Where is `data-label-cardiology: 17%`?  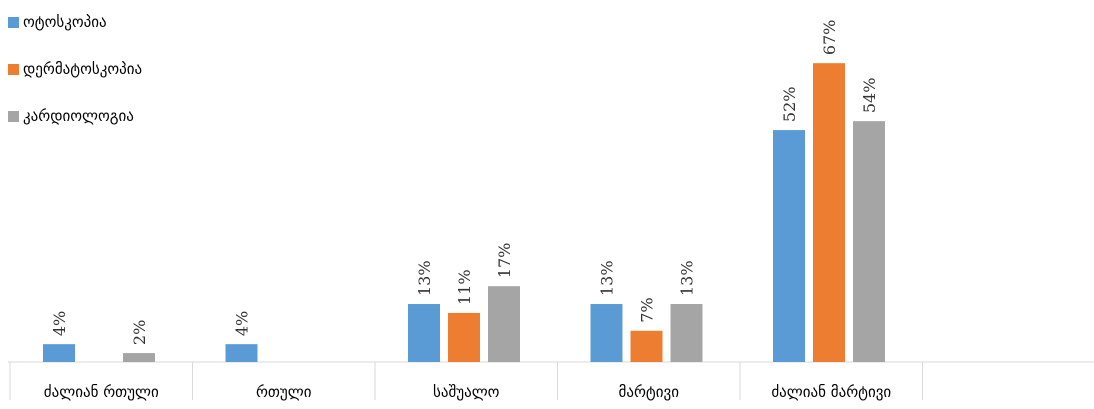 data-label-cardiology: 17% is located at coordinates (504, 261).